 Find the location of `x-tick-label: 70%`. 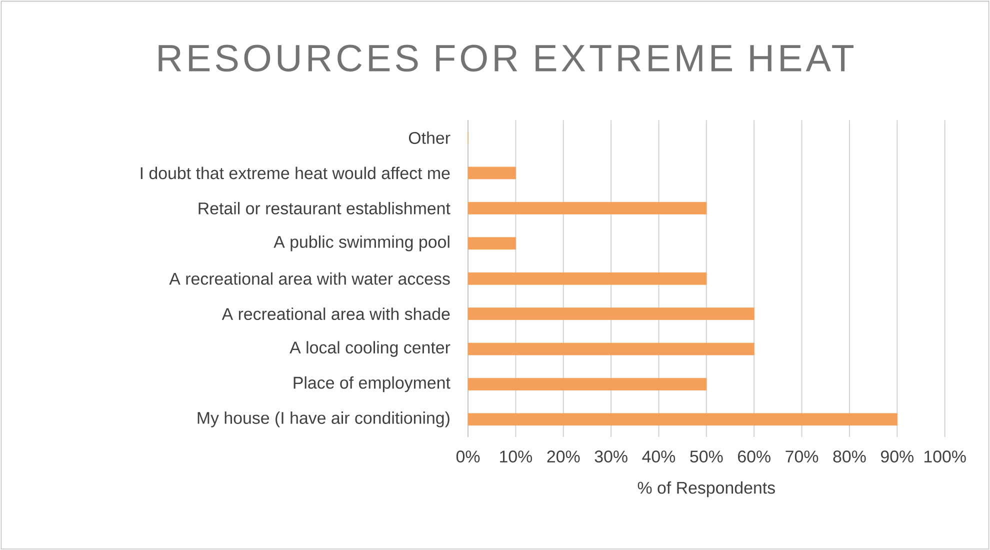

x-tick-label: 70% is located at coordinates (802, 456).